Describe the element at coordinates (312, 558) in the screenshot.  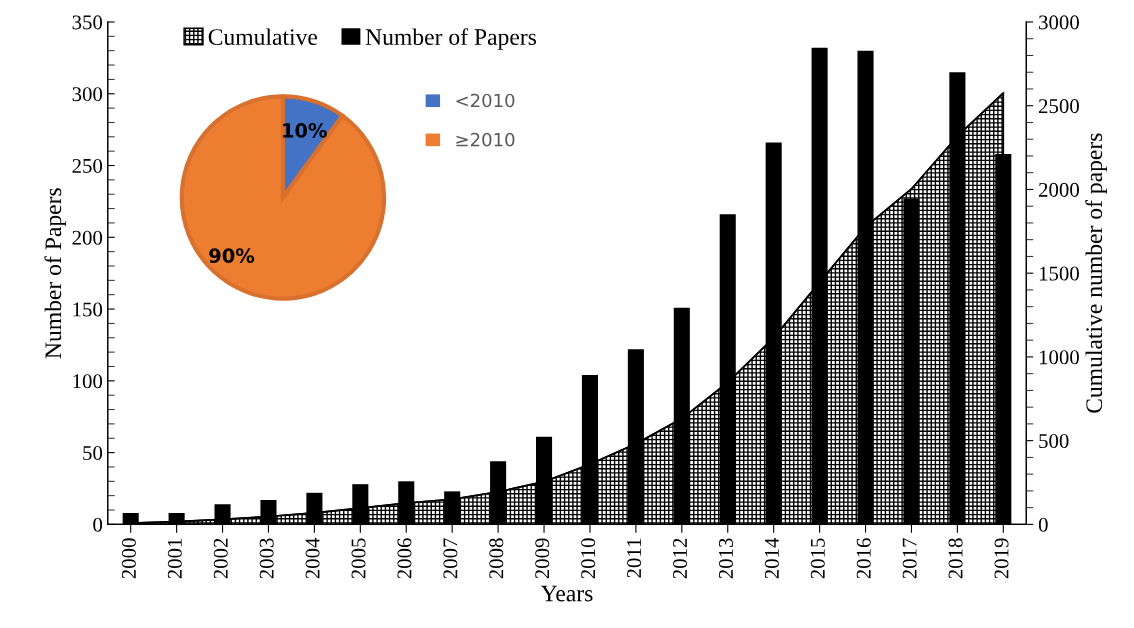
I see `x-tick-label: 2004` at that location.